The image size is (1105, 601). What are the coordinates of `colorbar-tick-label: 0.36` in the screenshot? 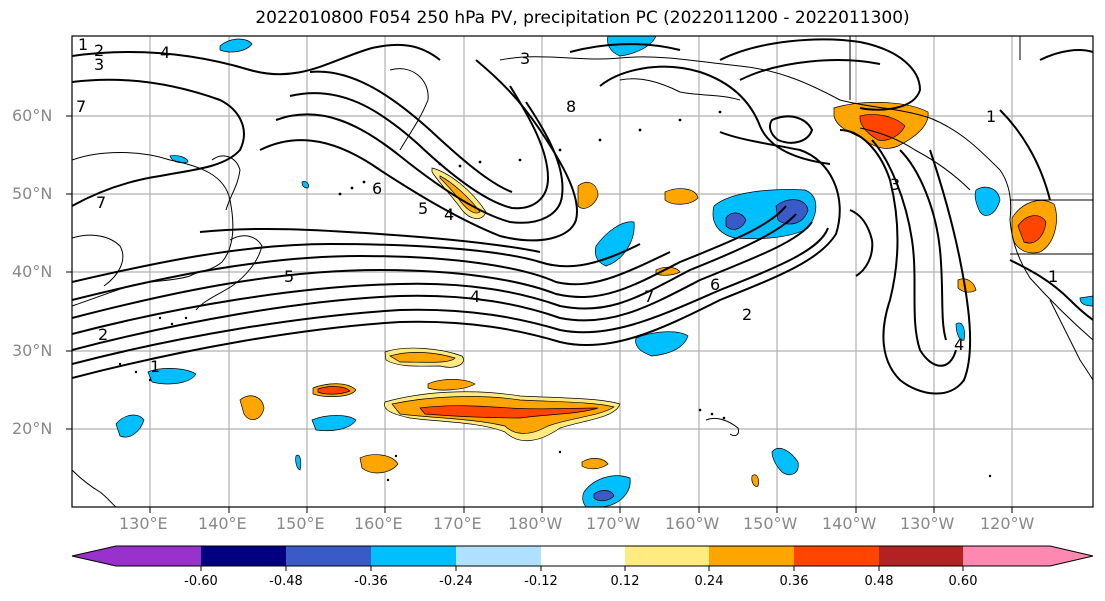 It's located at (794, 581).